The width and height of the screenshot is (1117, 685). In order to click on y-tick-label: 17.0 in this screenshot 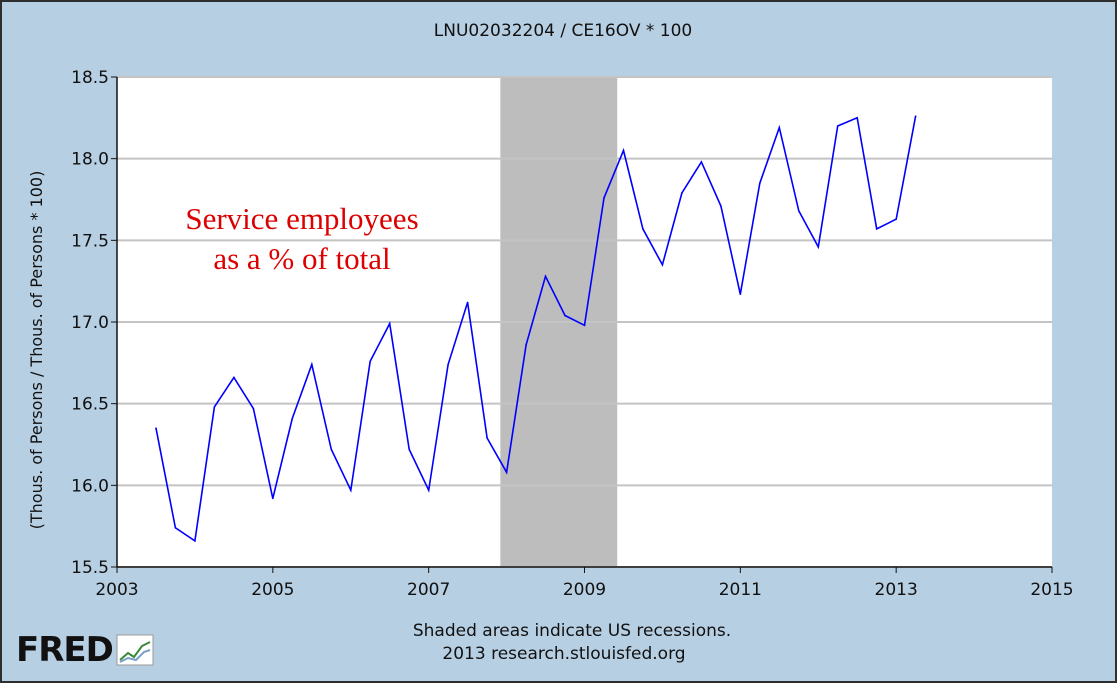, I will do `click(90, 323)`.